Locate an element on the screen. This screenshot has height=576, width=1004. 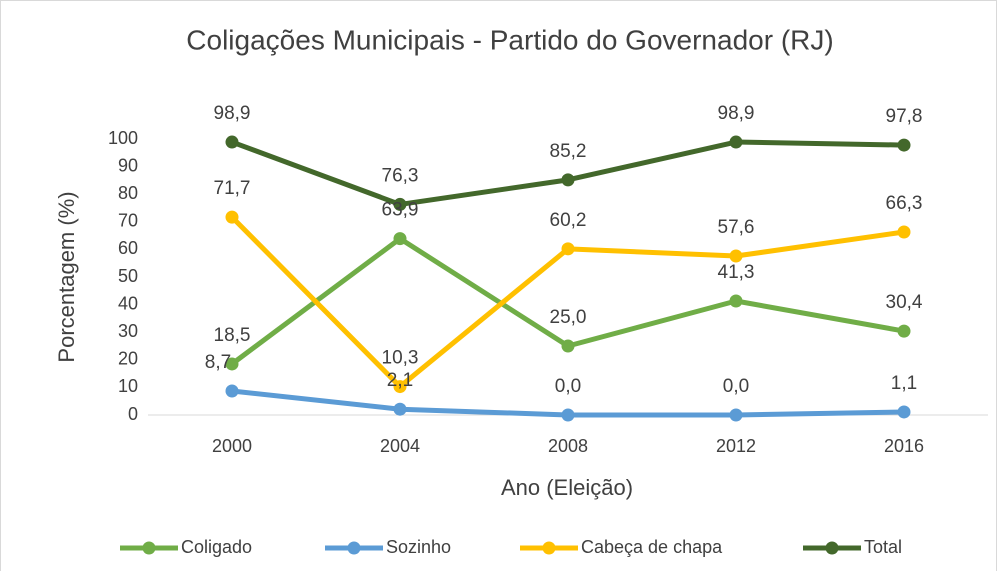
data-label: 30,4 is located at coordinates (904, 302).